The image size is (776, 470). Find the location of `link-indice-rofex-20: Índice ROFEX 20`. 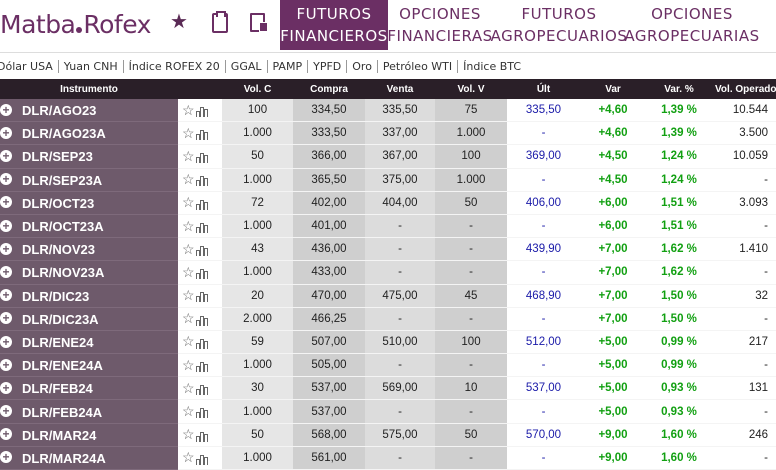

link-indice-rofex-20: Índice ROFEX 20 is located at coordinates (175, 66).